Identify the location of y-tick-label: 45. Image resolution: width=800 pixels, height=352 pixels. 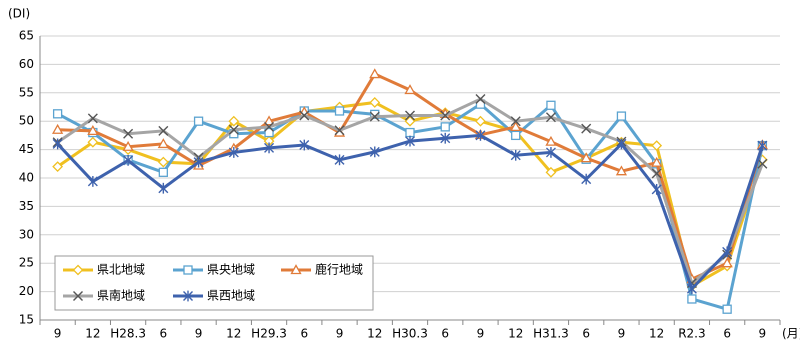
(26, 149).